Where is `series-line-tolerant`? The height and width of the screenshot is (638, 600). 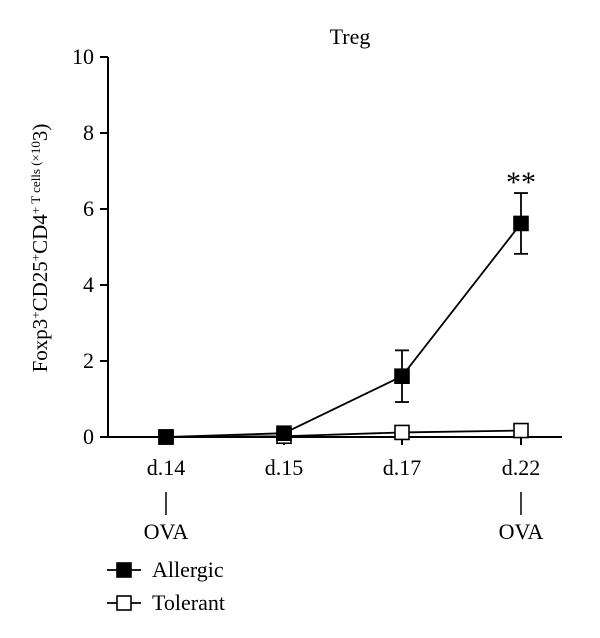 series-line-tolerant is located at coordinates (343, 433).